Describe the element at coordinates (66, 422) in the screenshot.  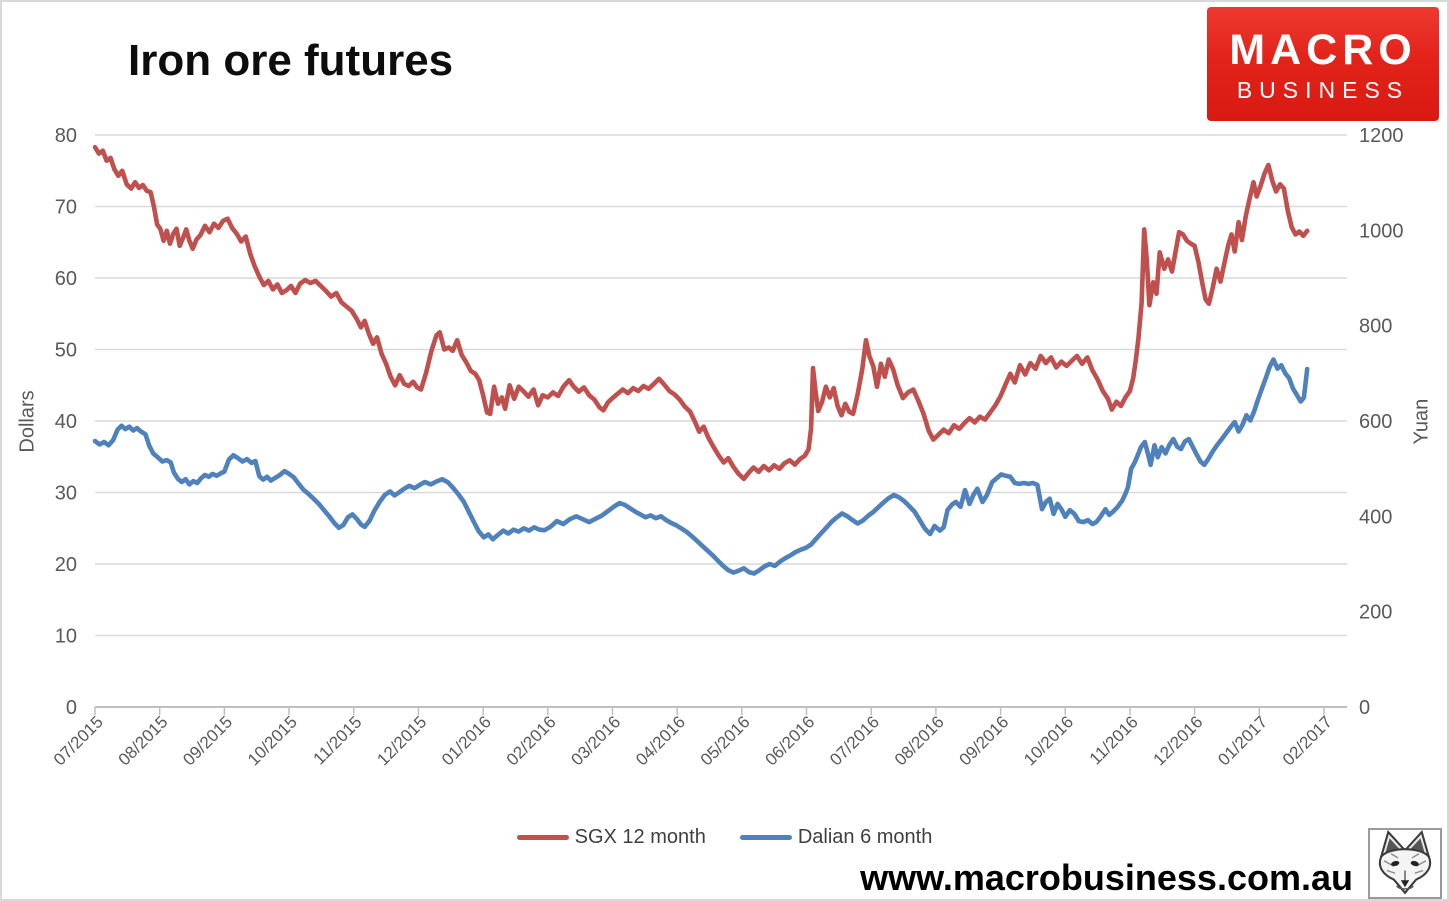
I see `left-axis-tick-label: 40` at that location.